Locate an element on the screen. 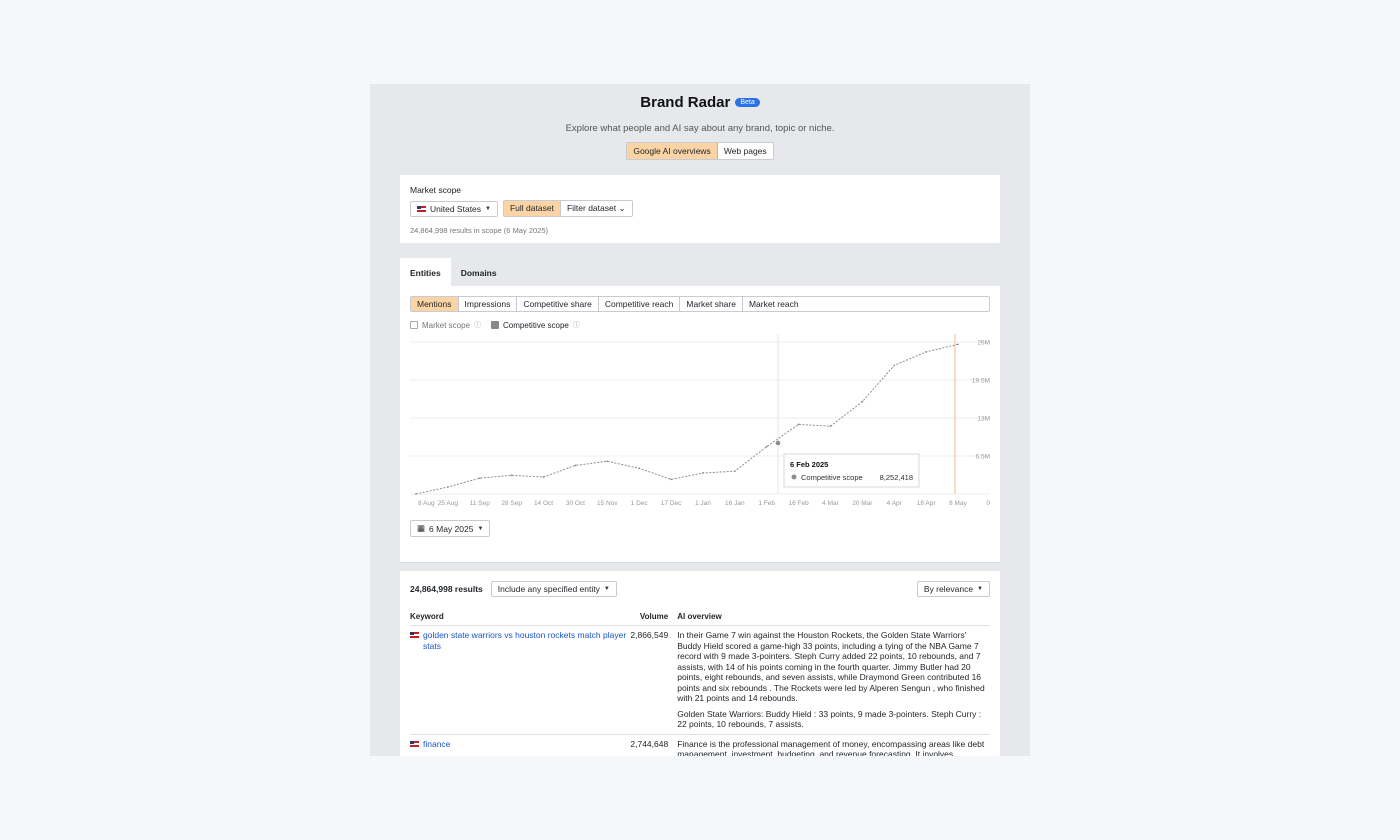 This screenshot has width=1400, height=840. x-tick-label: 18 Apr is located at coordinates (927, 503).